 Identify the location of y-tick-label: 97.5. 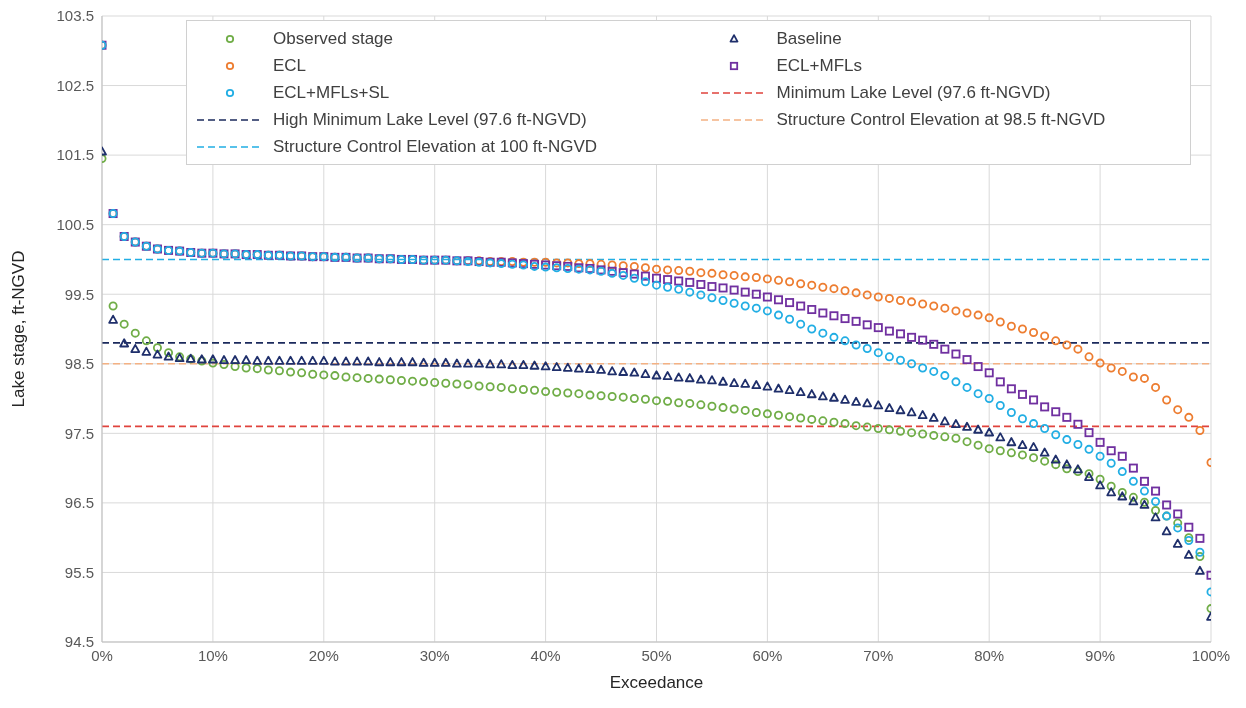
(79, 433).